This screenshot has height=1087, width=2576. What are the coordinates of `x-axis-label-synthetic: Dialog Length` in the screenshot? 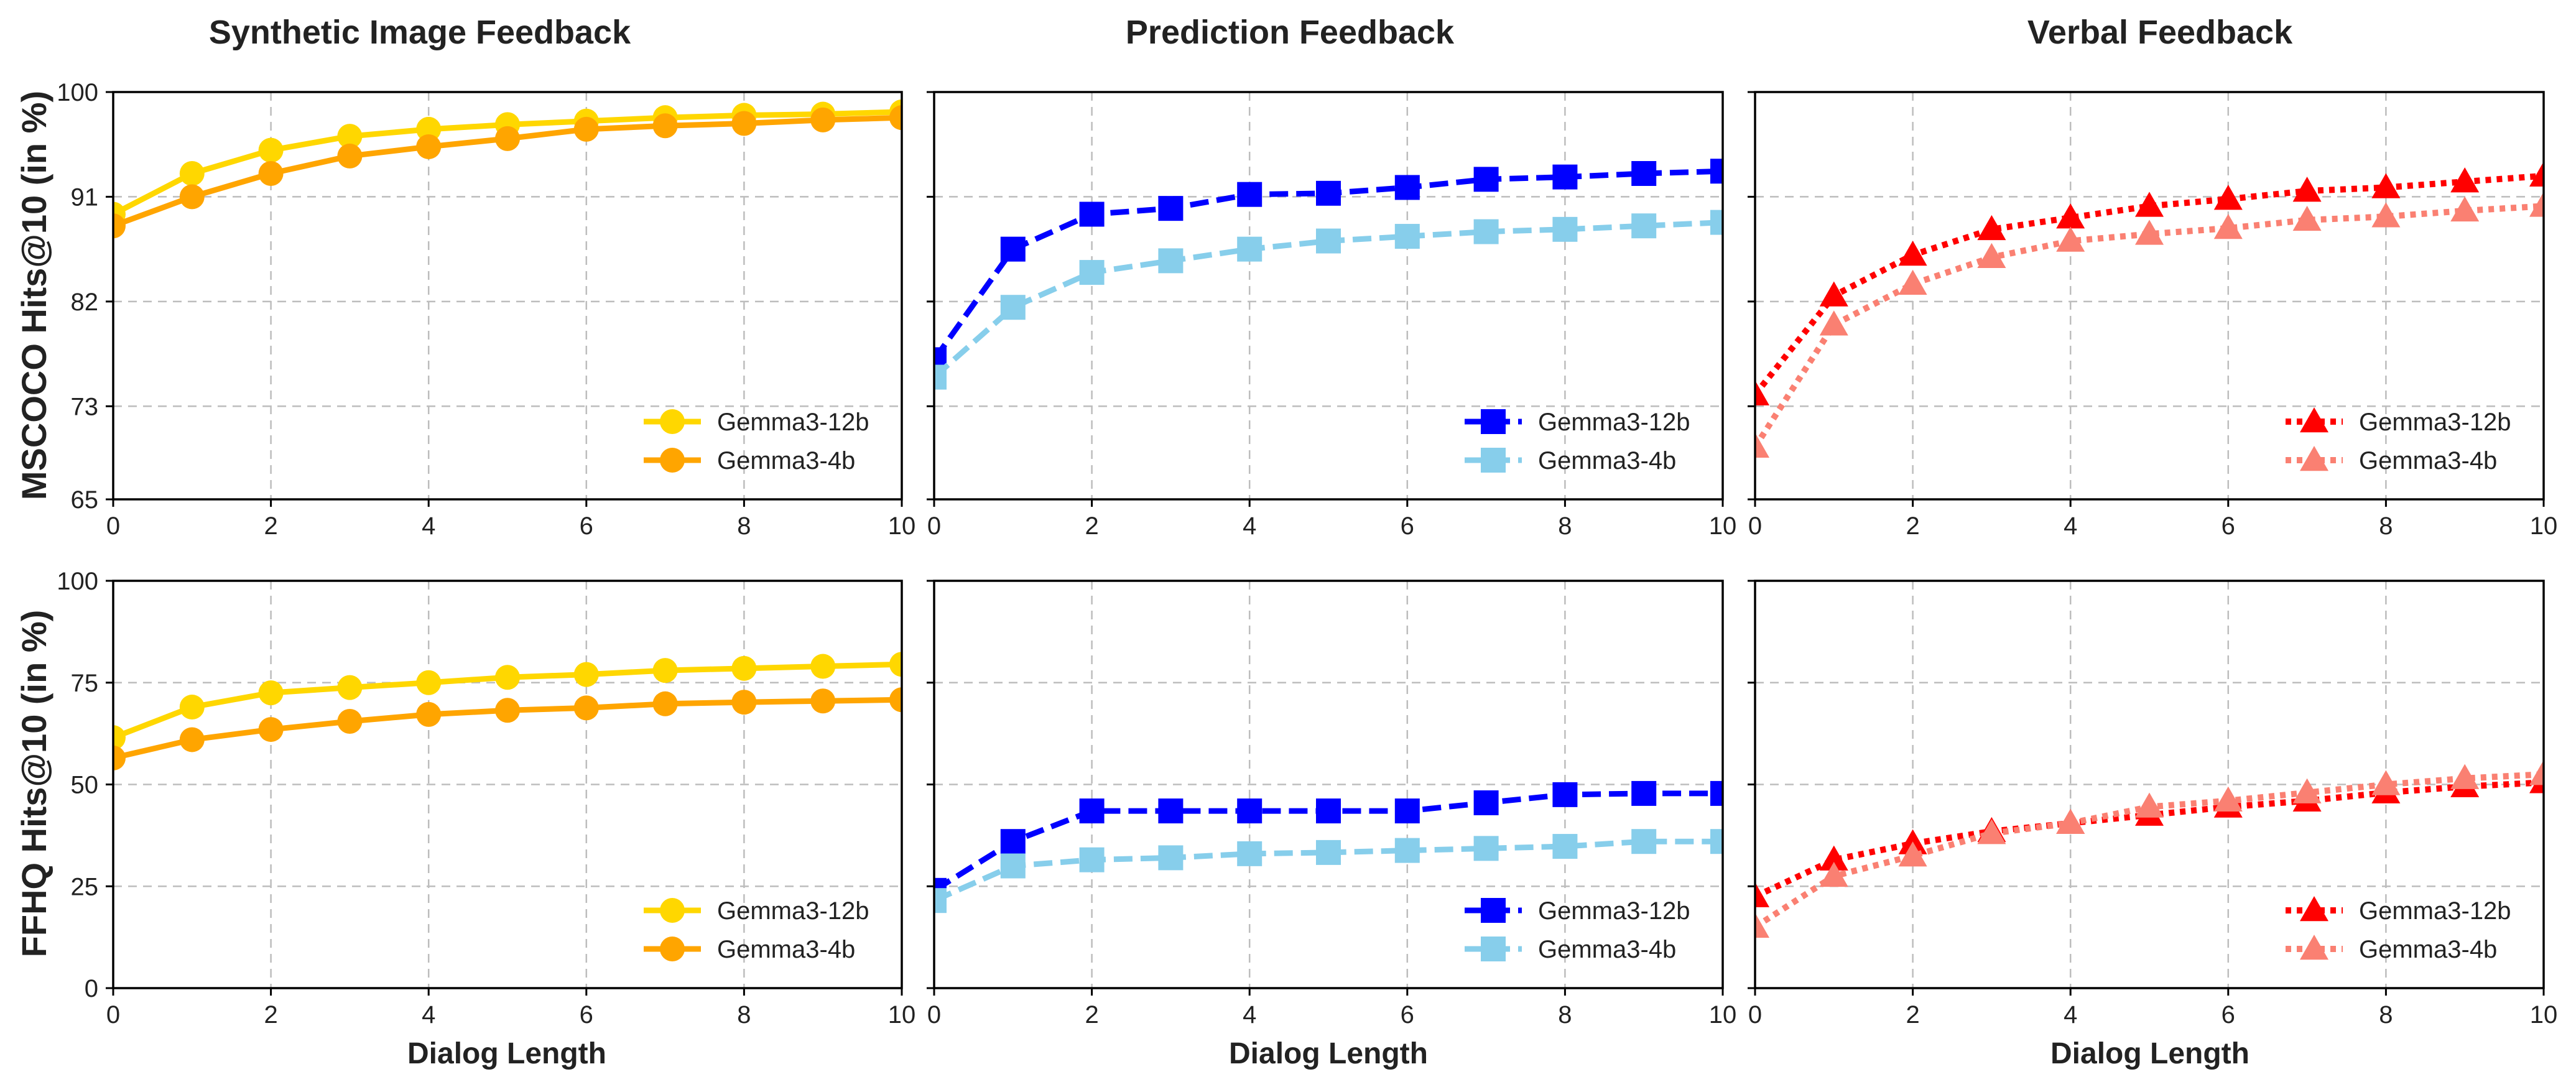 It's located at (507, 1053).